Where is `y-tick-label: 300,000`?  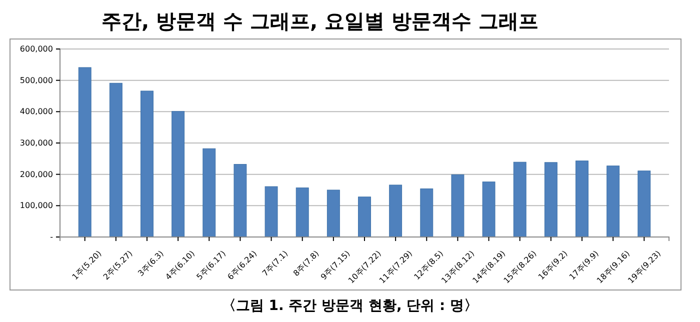
y-tick-label: 300,000 is located at coordinates (36, 143).